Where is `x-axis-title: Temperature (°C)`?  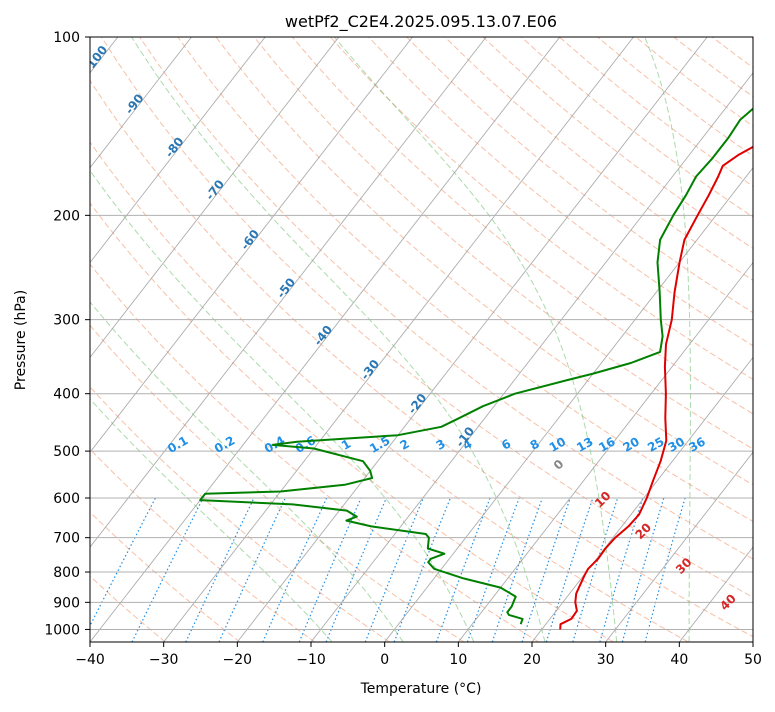
x-axis-title: Temperature (°C) is located at coordinates (421, 689).